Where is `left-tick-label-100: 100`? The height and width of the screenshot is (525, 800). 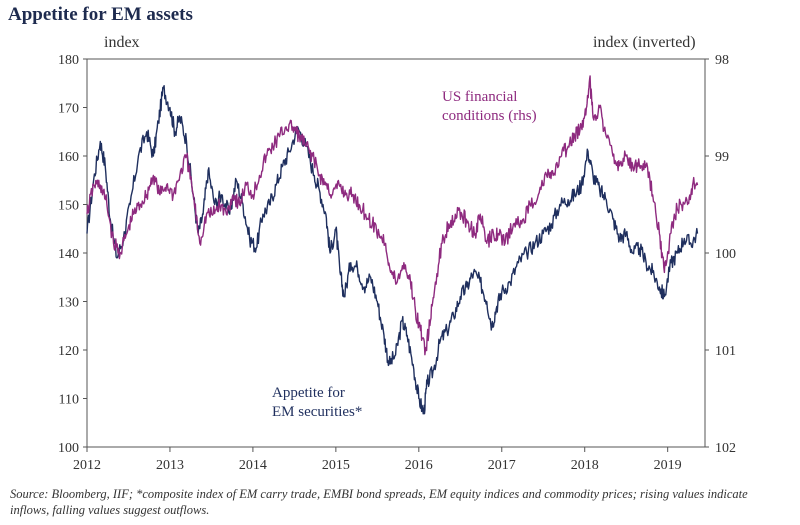
left-tick-label-100: 100 is located at coordinates (68, 448).